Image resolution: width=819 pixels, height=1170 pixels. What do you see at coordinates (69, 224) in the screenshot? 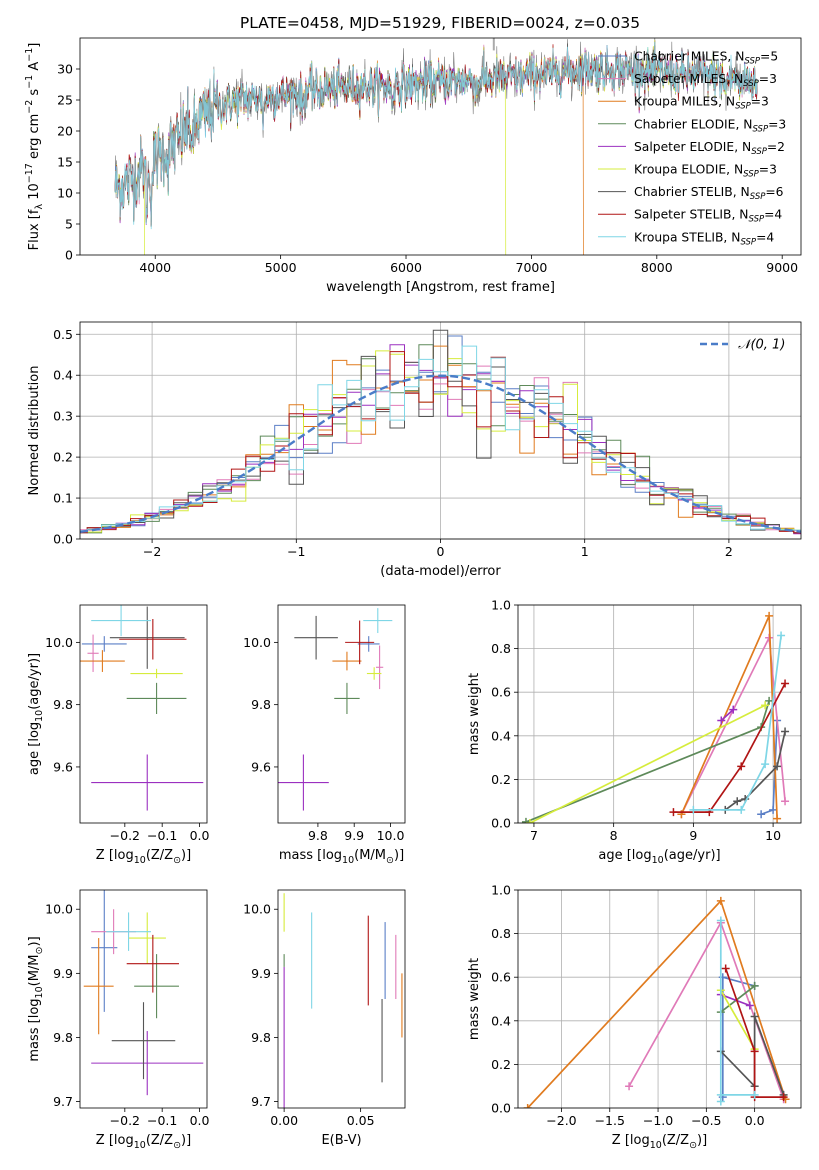
I see `y-tick-label: 5` at bounding box center [69, 224].